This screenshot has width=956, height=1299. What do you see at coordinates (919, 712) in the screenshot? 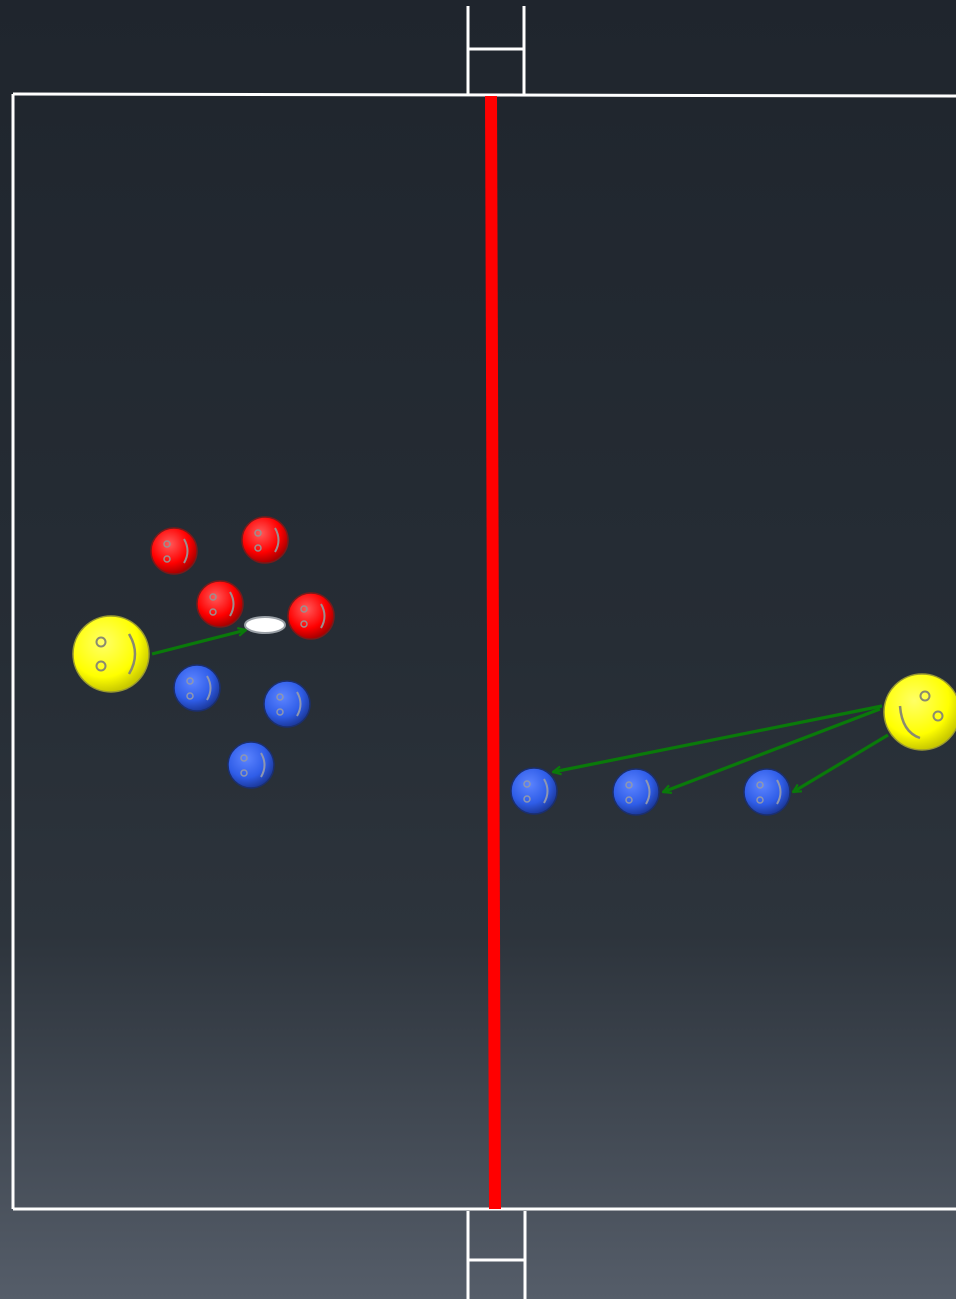
I see `coach-right` at bounding box center [919, 712].